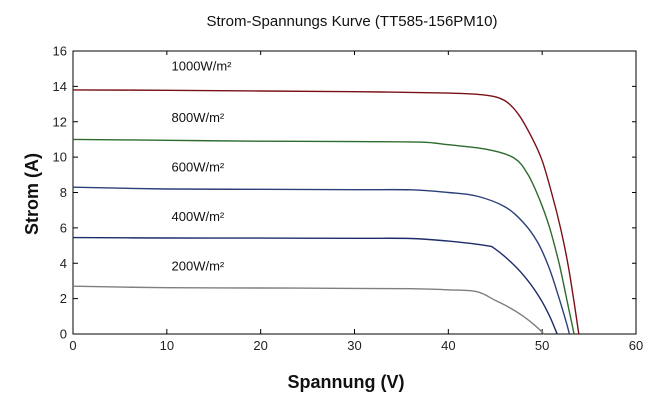 This screenshot has width=664, height=394. What do you see at coordinates (448, 345) in the screenshot?
I see `x-tick-label: 40` at bounding box center [448, 345].